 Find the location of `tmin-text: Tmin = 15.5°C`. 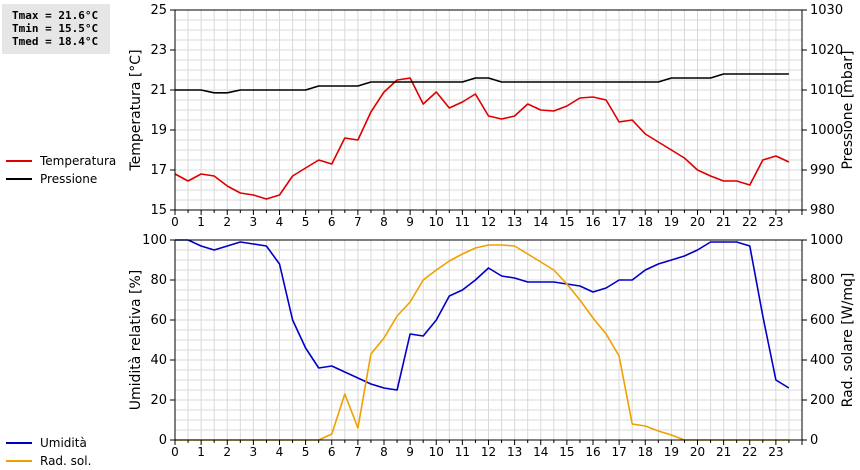

tmin-text: Tmin = 15.5°C is located at coordinates (55, 28).